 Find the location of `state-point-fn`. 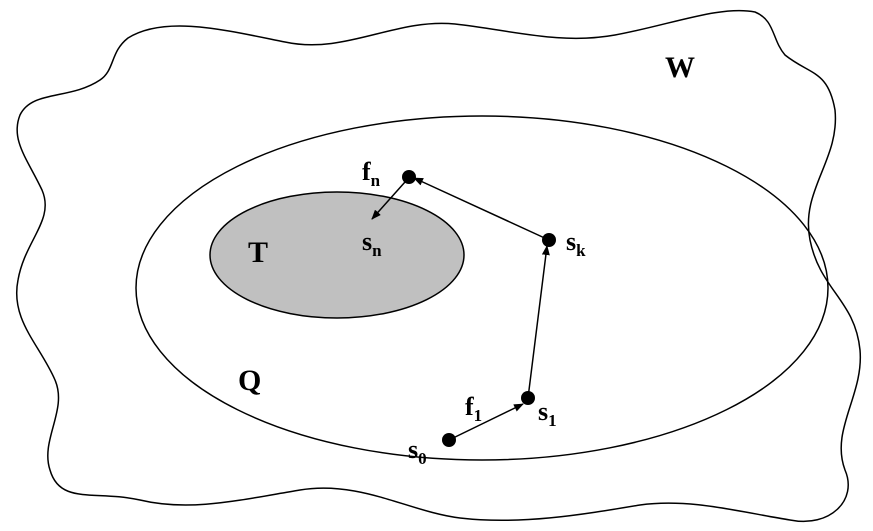

state-point-fn is located at coordinates (409, 177).